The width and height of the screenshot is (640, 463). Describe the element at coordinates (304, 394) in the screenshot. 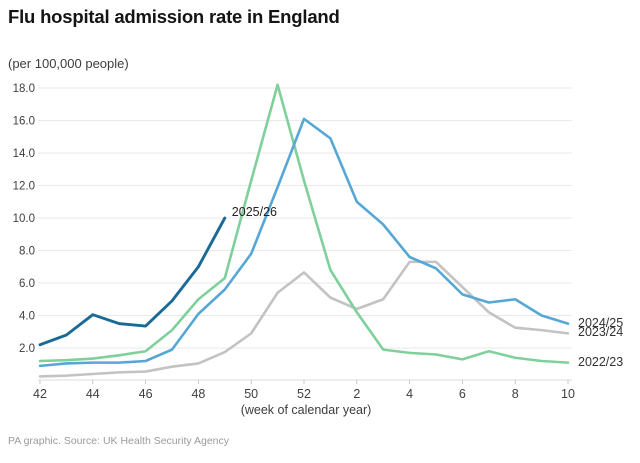

I see `x-tick-label: 52` at that location.